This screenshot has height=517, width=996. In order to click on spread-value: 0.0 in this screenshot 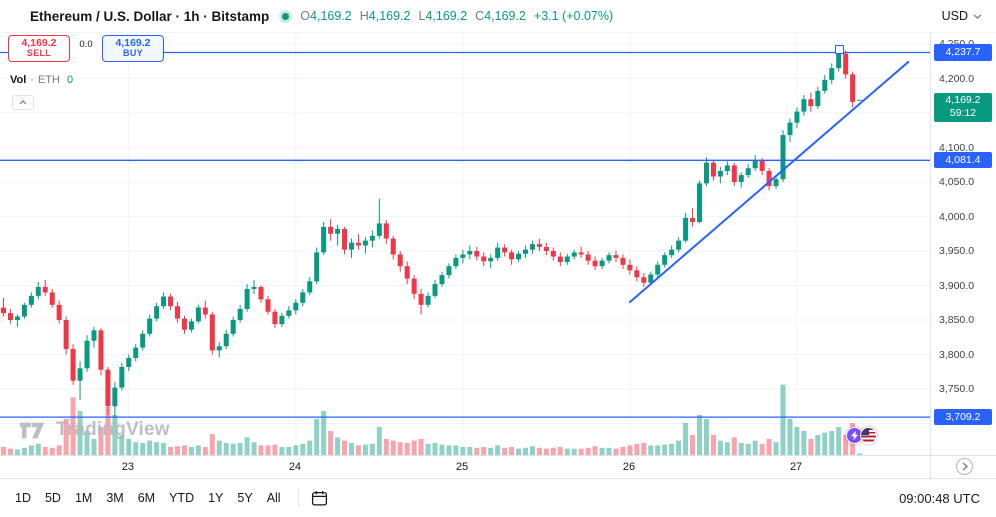, I will do `click(86, 48)`.